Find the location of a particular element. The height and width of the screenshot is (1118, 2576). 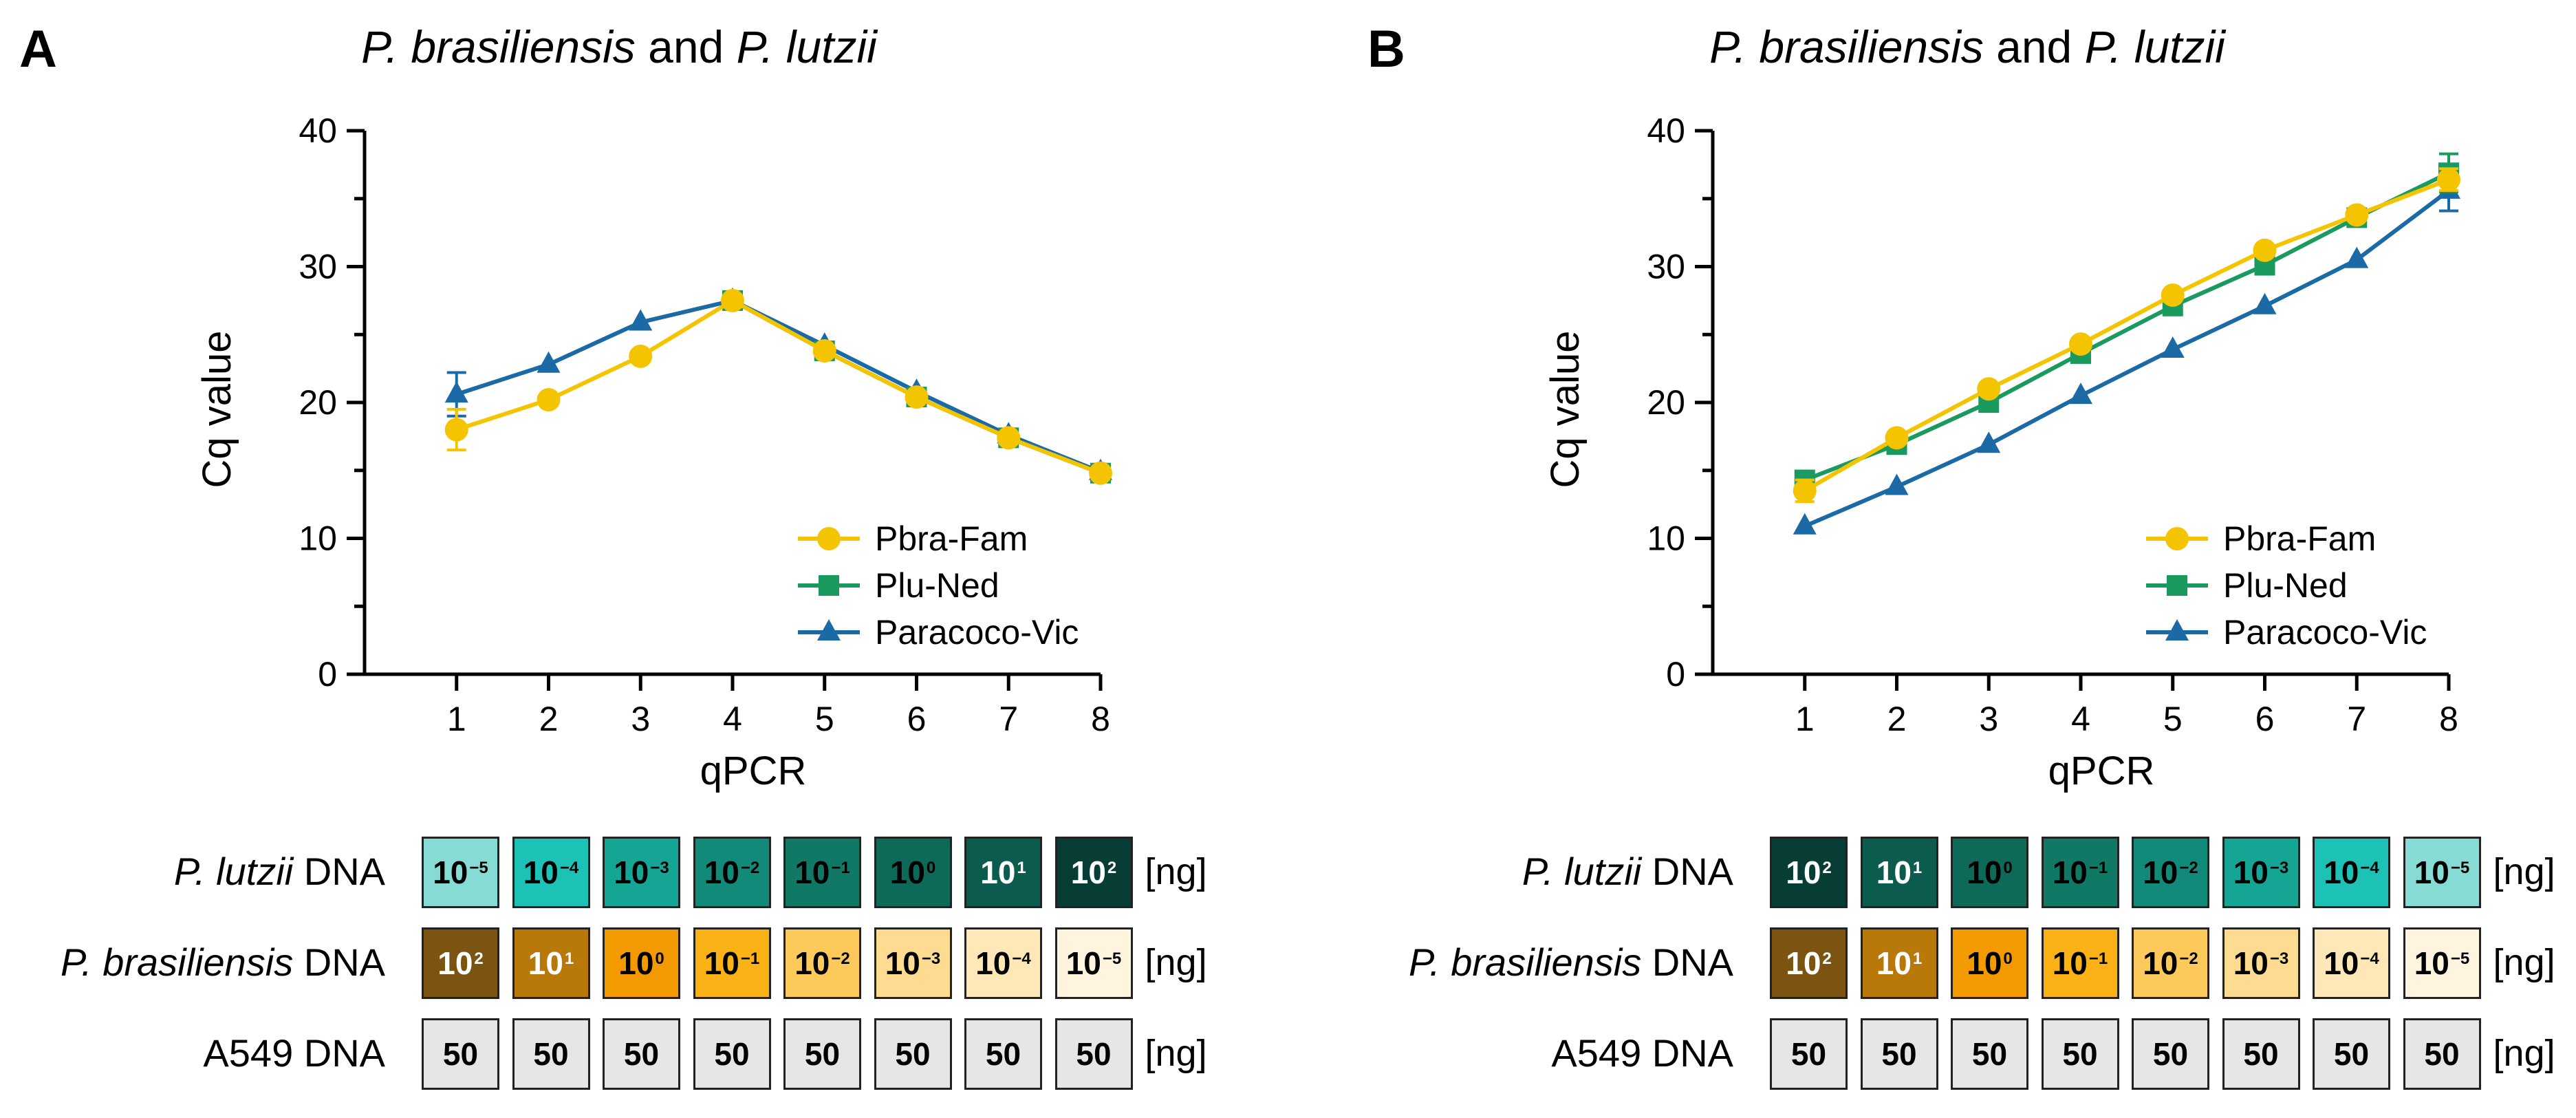

legend-label: Plu-Ned is located at coordinates (2285, 585).